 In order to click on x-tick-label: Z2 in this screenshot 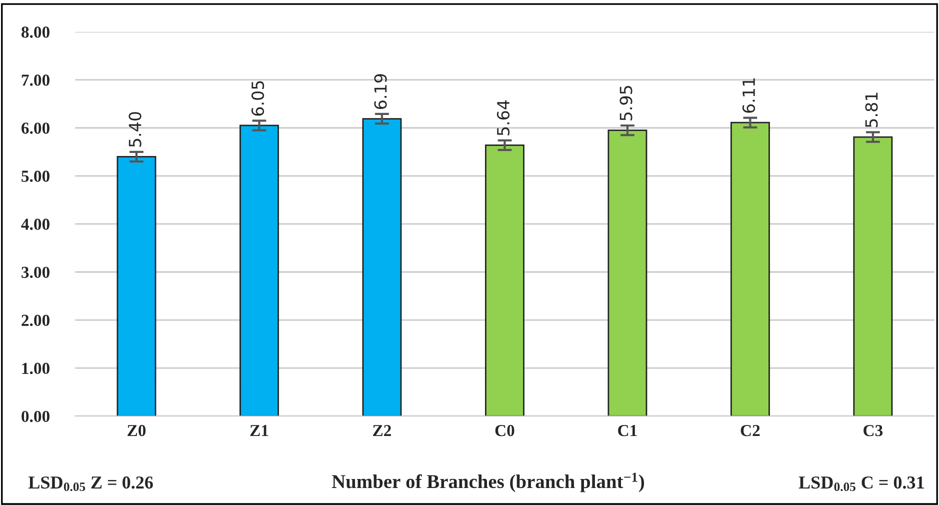, I will do `click(382, 430)`.